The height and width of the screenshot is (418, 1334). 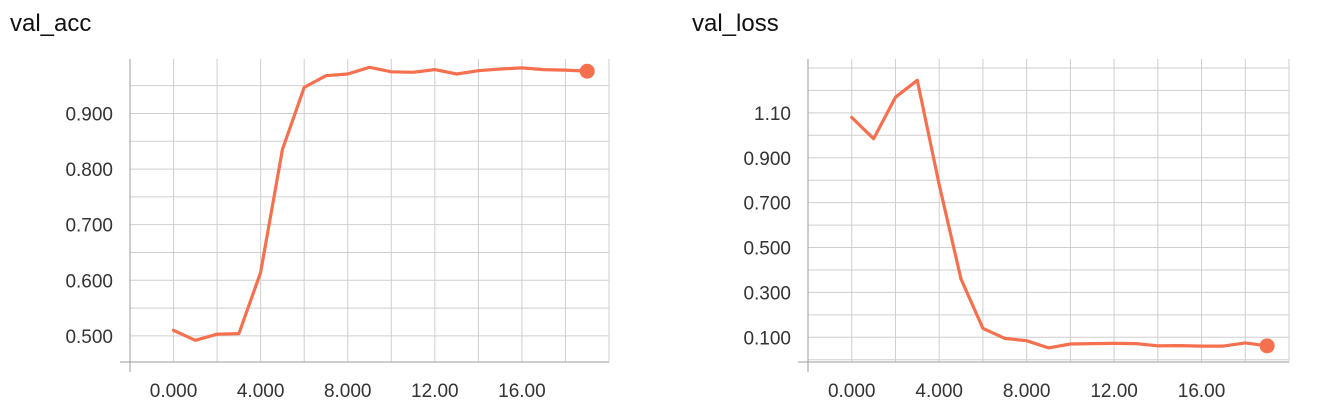 I want to click on val-loss-x-tick-label: 0.000, so click(x=852, y=391).